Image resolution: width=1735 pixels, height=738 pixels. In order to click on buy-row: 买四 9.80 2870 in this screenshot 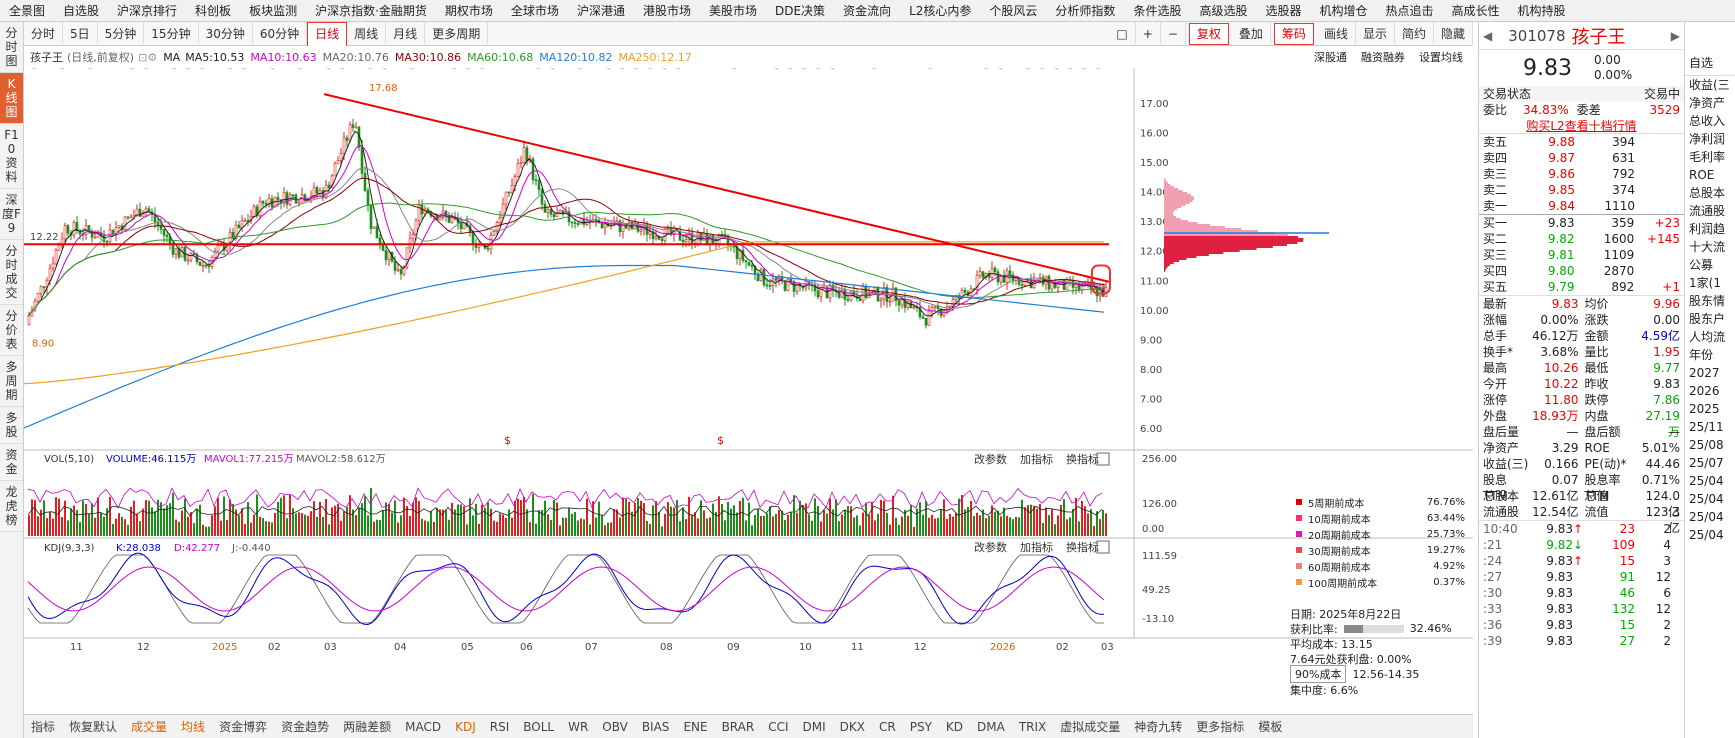, I will do `click(1581, 271)`.